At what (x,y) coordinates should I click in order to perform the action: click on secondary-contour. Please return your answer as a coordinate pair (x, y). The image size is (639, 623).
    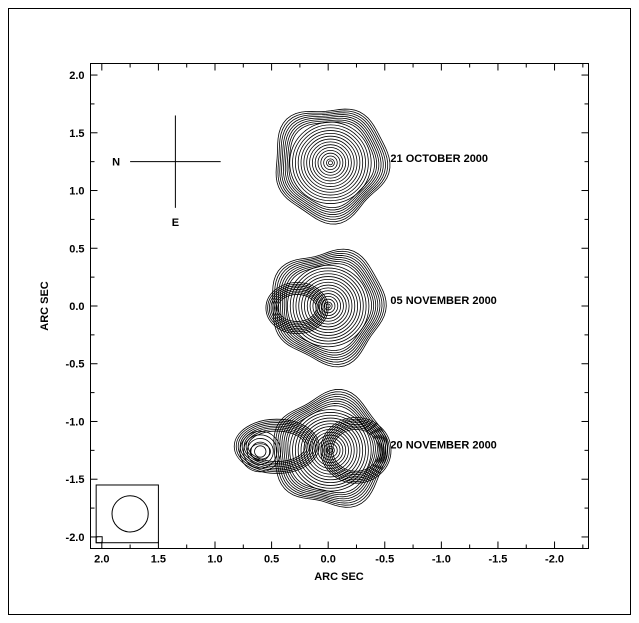
    Looking at the image, I should click on (260, 451).